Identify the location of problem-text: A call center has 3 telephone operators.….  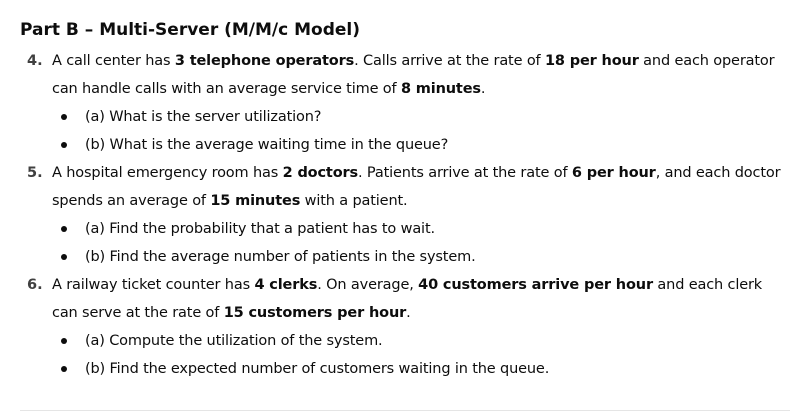
(413, 75).